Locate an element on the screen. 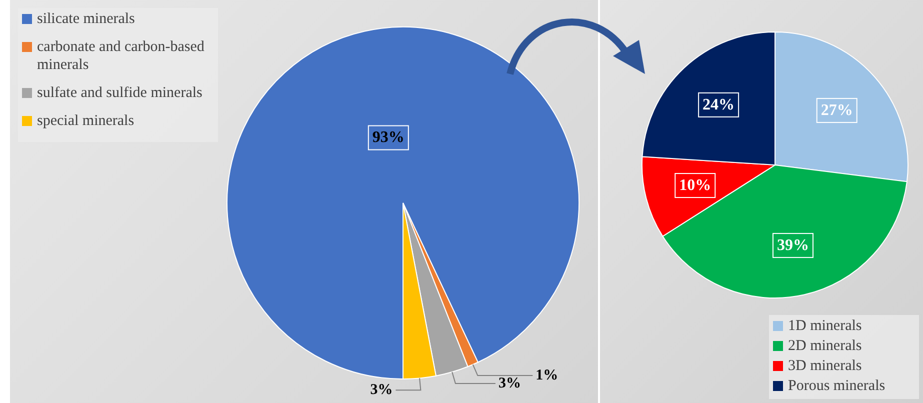 The width and height of the screenshot is (923, 403). legend-label: carbonate and carbon-based minerals is located at coordinates (121, 56).